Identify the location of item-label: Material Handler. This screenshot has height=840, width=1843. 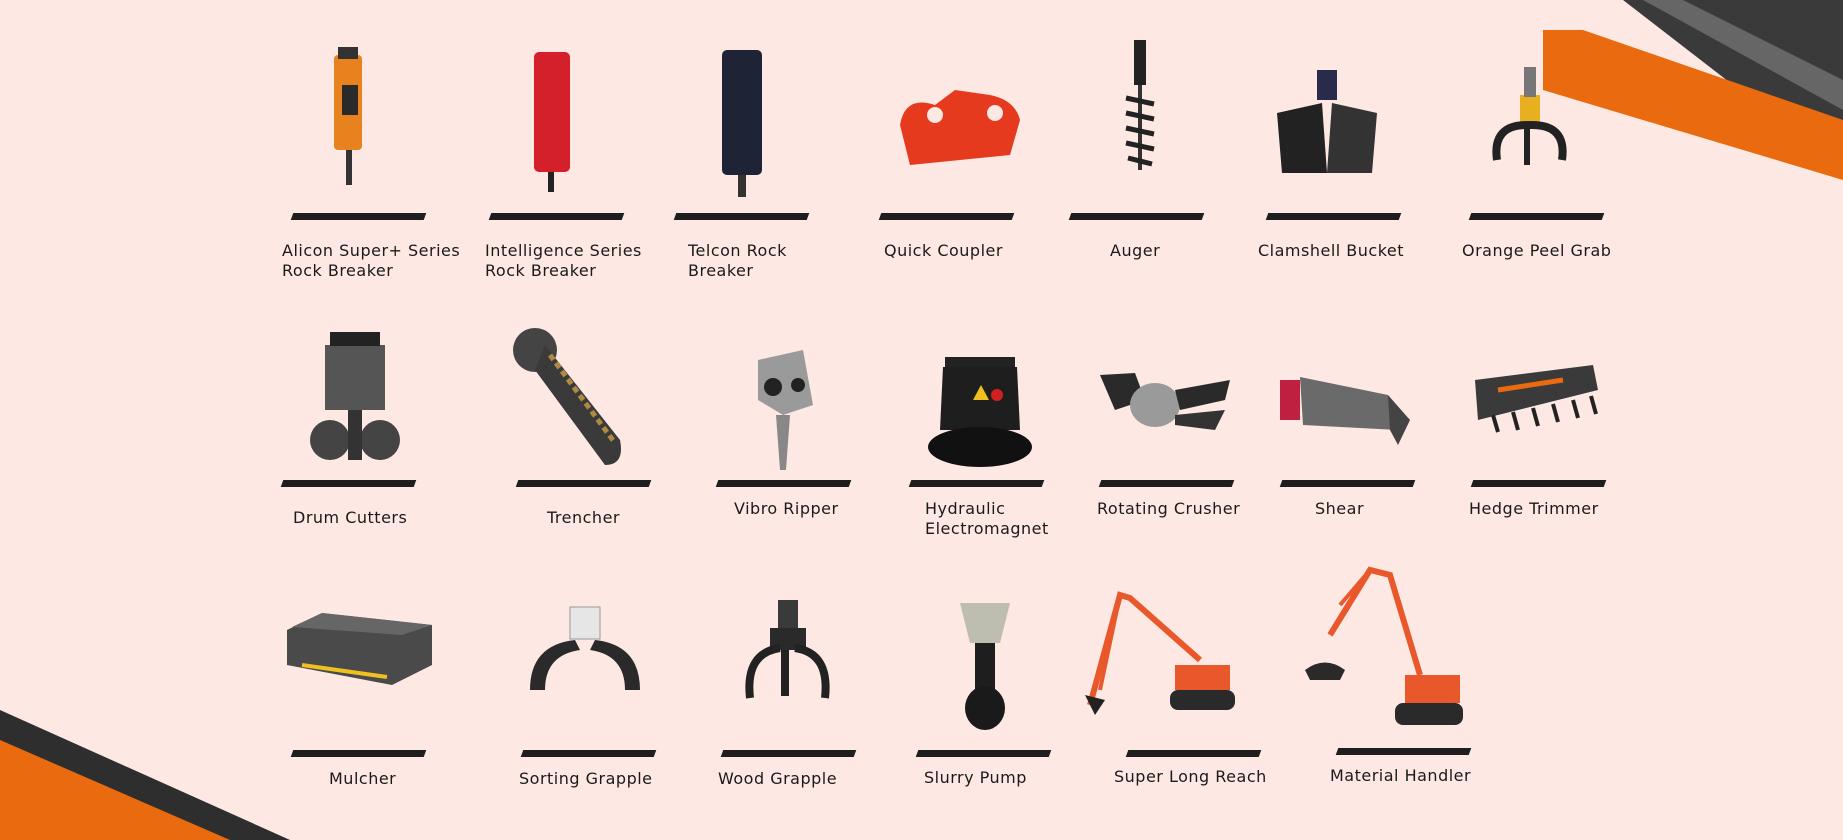
(1401, 775).